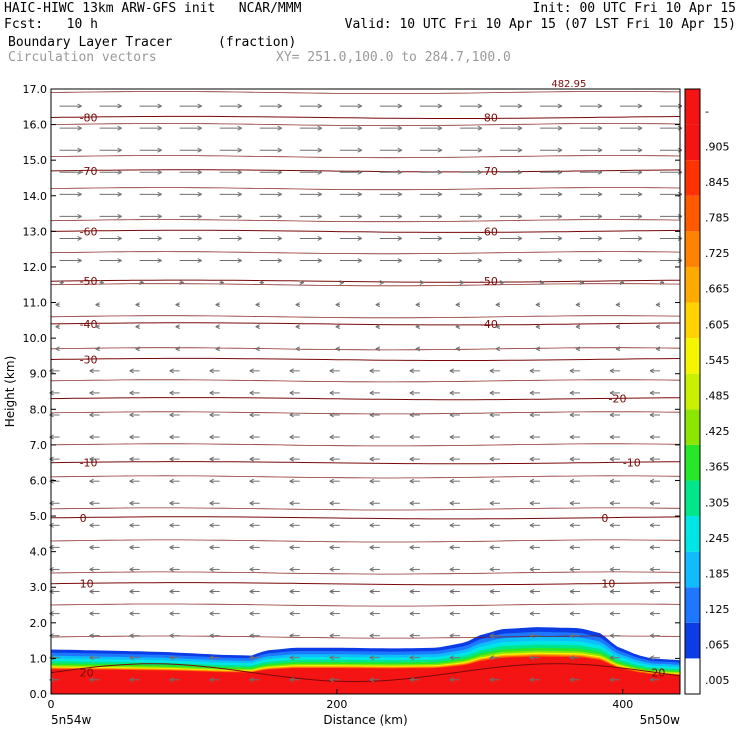 Image resolution: width=740 pixels, height=740 pixels. What do you see at coordinates (365, 720) in the screenshot?
I see `x-axis-label: Distance (km)` at bounding box center [365, 720].